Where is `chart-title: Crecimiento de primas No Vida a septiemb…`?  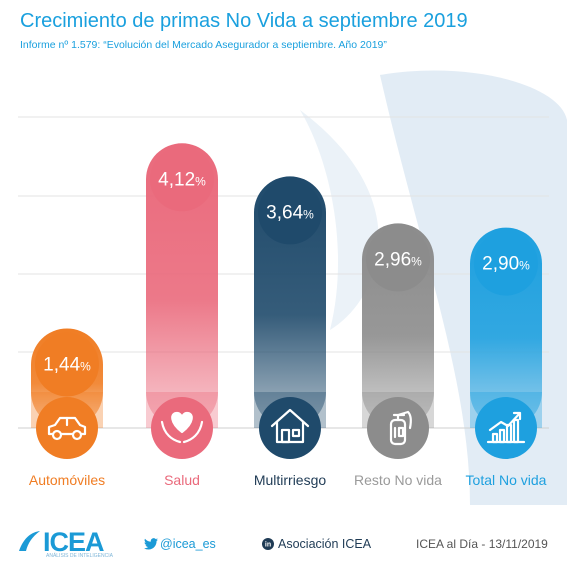 chart-title: Crecimiento de primas No Vida a septiemb… is located at coordinates (244, 21).